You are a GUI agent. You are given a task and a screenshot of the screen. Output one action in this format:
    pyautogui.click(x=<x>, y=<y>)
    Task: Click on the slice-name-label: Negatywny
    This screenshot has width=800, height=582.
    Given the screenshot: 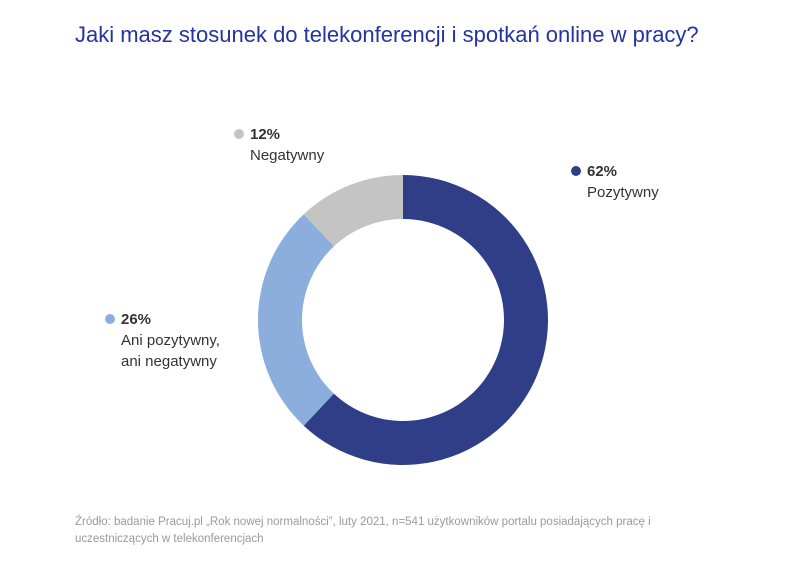 What is the action you would take?
    pyautogui.click(x=287, y=155)
    